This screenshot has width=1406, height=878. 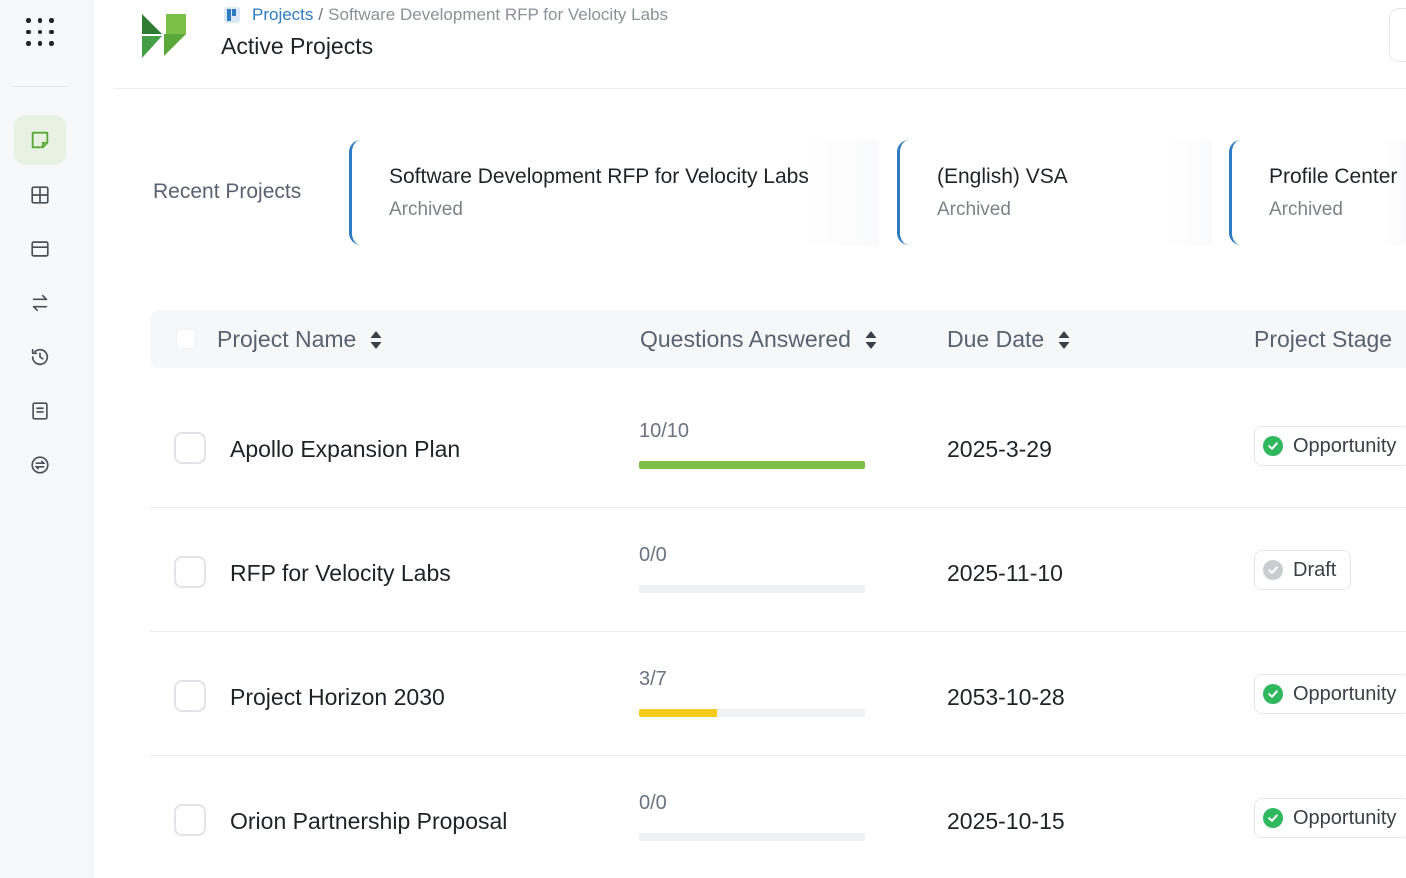 I want to click on questions-answered-count: 10/10, so click(x=664, y=431).